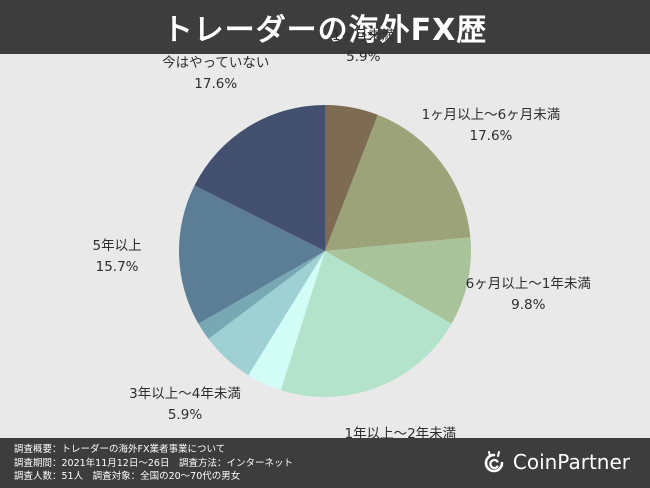 The height and width of the screenshot is (488, 650). I want to click on survey-period-line: 調査期間：2021年11月12日〜26日 調査方法：インターネット, so click(153, 463).